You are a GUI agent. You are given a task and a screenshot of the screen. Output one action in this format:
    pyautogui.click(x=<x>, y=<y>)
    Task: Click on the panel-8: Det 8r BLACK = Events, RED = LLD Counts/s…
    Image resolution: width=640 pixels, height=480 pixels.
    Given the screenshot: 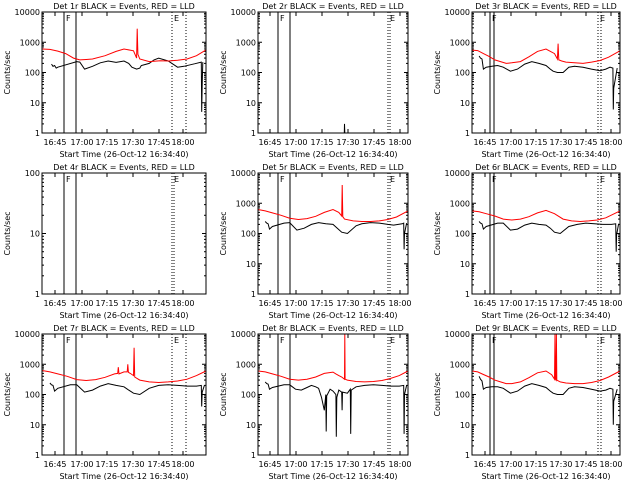 What is the action you would take?
    pyautogui.click(x=315, y=402)
    